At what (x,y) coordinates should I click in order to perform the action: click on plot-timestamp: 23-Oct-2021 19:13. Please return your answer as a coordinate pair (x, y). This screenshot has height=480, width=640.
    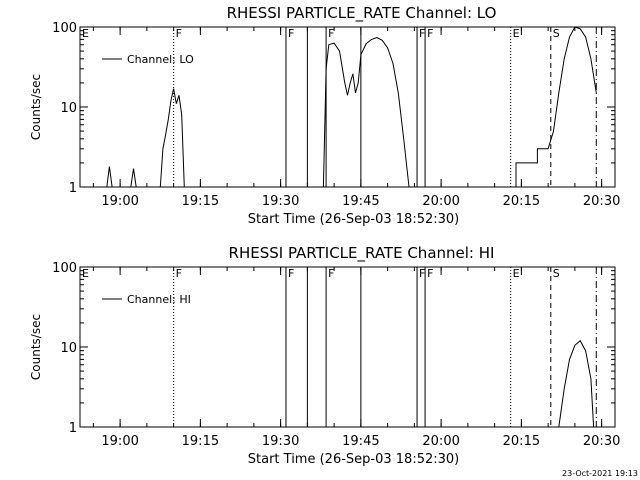
    Looking at the image, I should click on (600, 473).